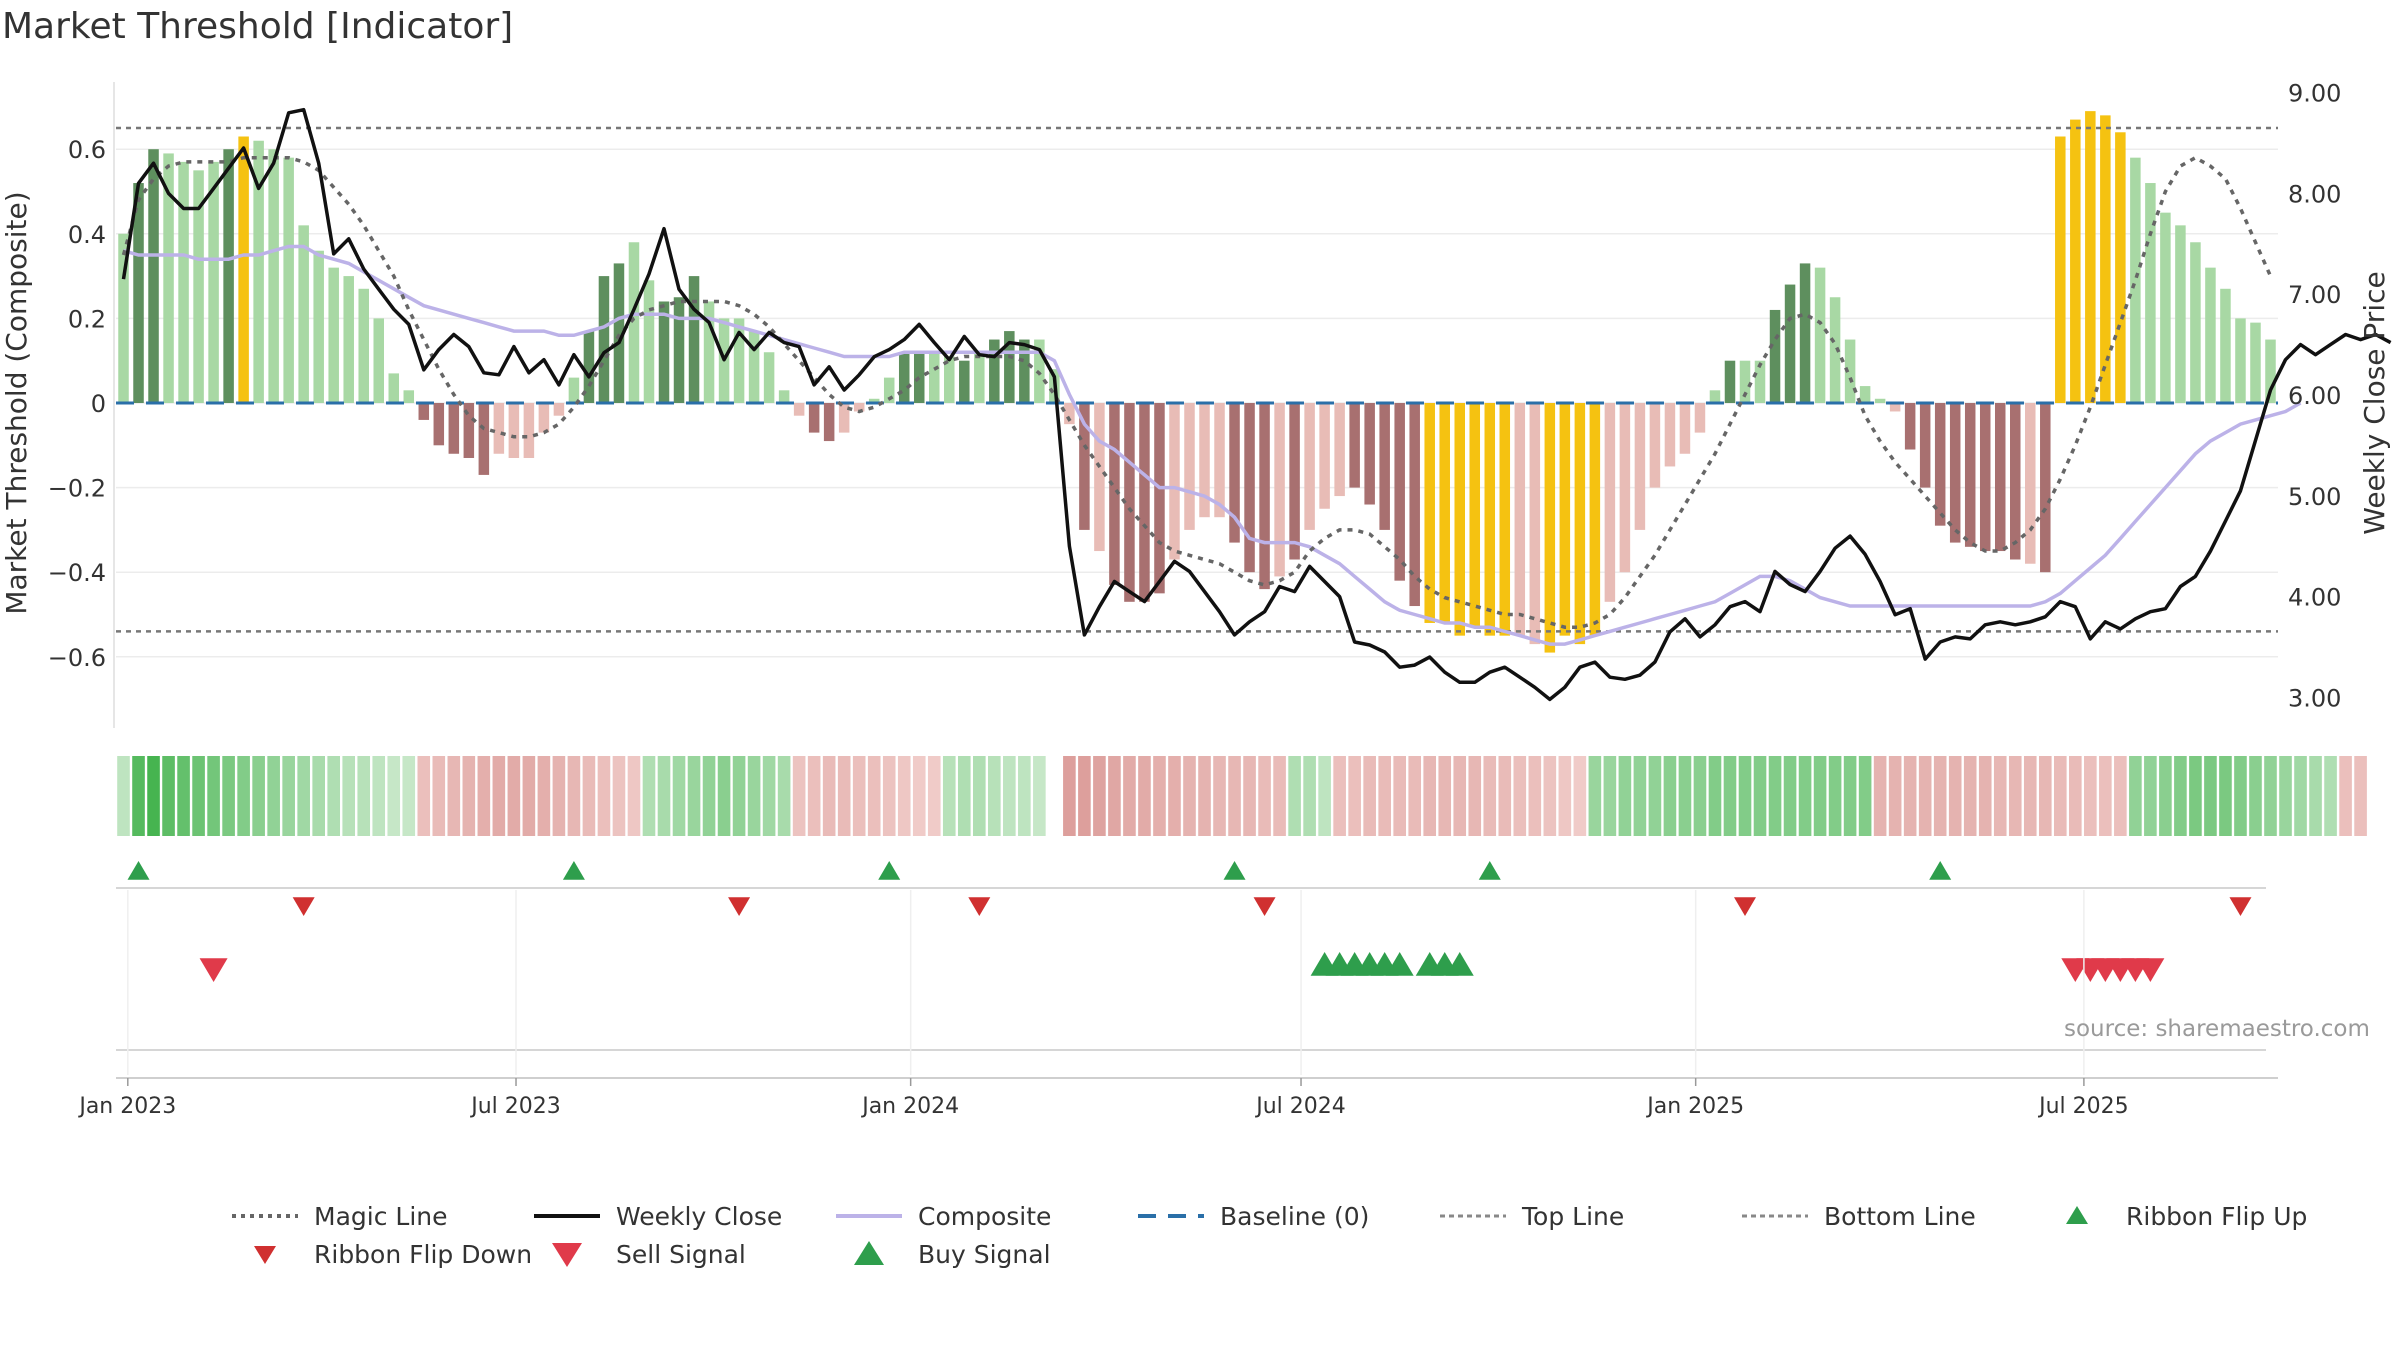 The width and height of the screenshot is (2400, 1350). Describe the element at coordinates (87, 319) in the screenshot. I see `y-tick-label: 0.2` at that location.